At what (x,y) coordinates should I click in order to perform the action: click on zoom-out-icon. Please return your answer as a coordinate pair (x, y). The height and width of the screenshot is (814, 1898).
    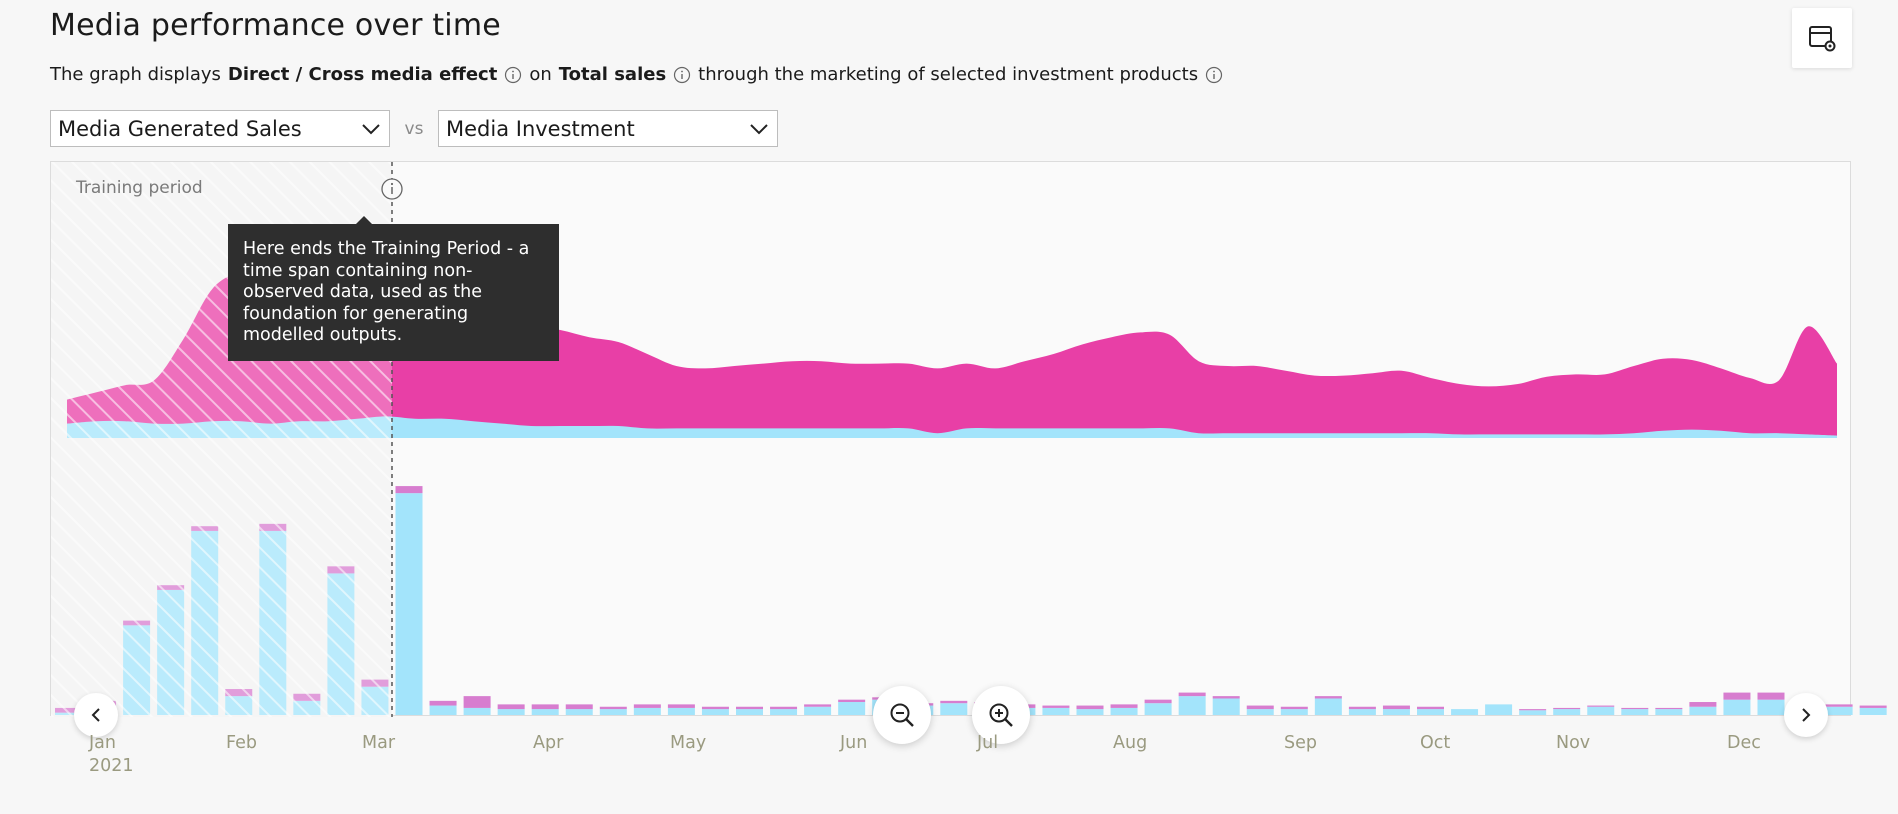
    Looking at the image, I should click on (902, 715).